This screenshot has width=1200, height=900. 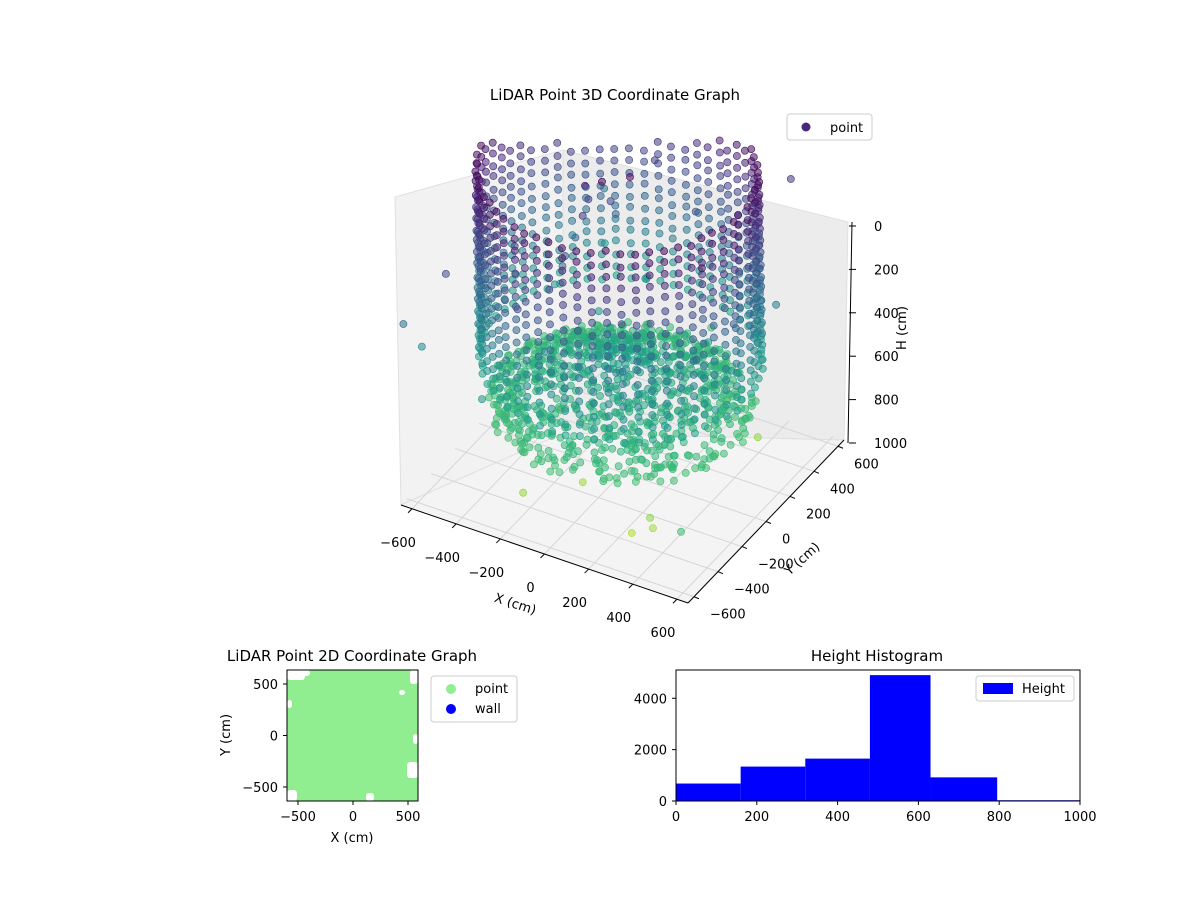 I want to click on z-tick-label: 0, so click(x=878, y=227).